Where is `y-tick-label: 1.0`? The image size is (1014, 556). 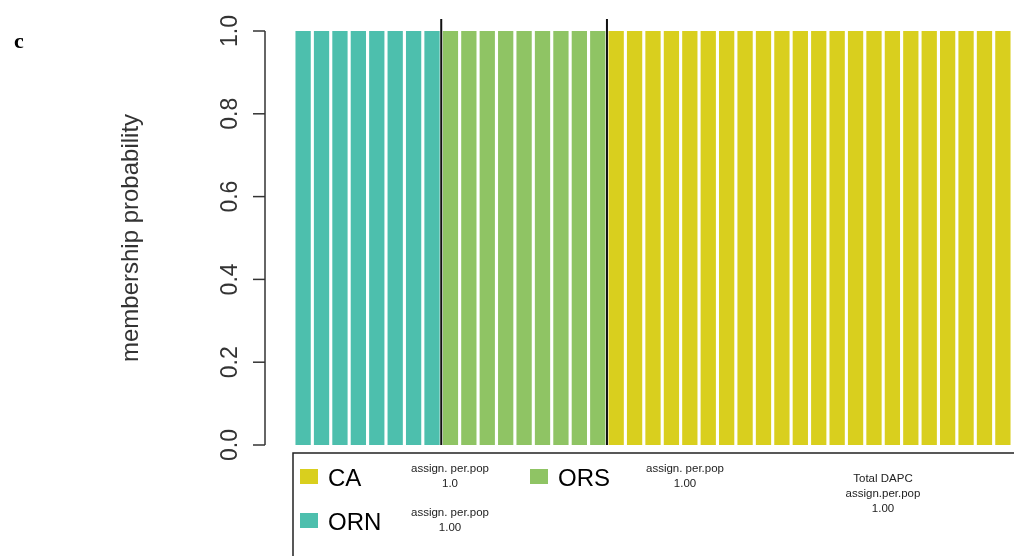
y-tick-label: 1.0 is located at coordinates (229, 31).